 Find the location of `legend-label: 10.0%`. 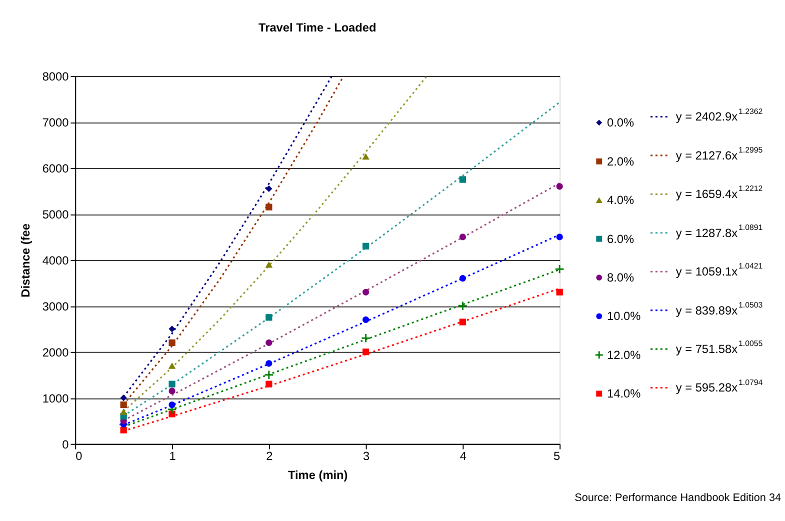

legend-label: 10.0% is located at coordinates (624, 316).